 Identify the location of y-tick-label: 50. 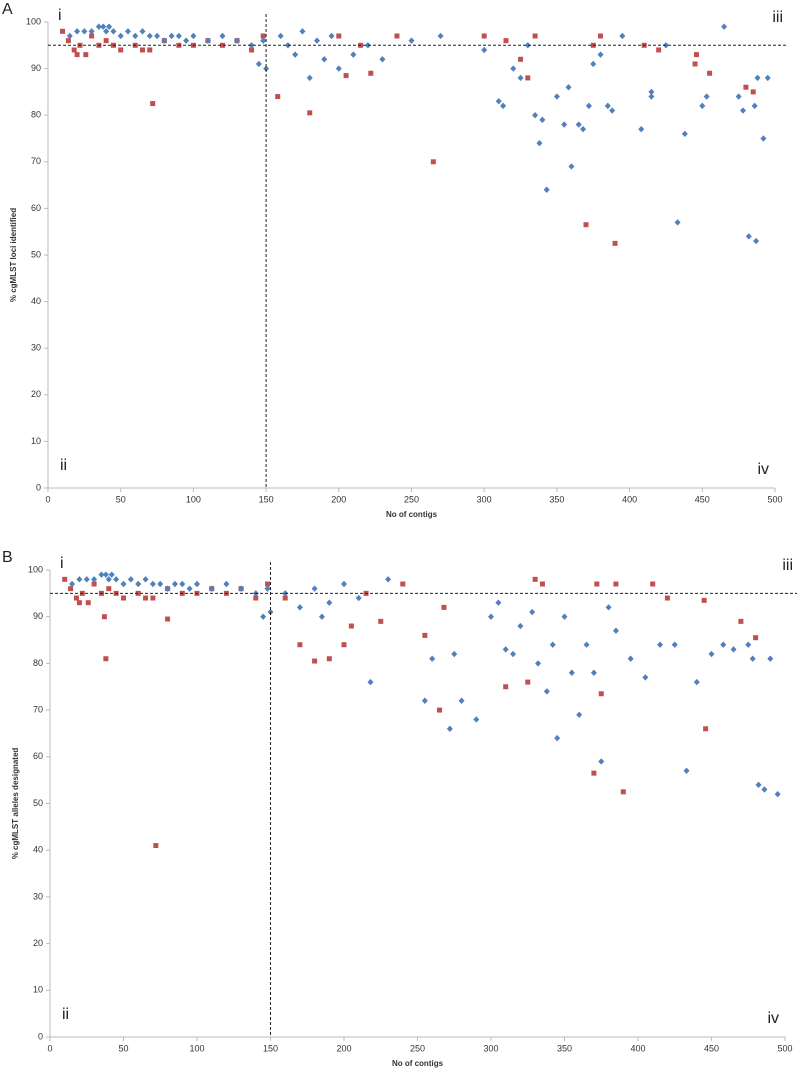
(36, 254).